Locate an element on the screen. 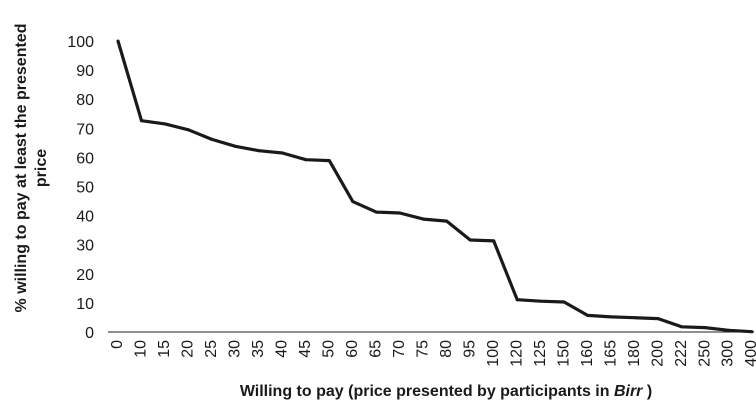 The width and height of the screenshot is (756, 404). x-tick-label: 35 is located at coordinates (258, 349).